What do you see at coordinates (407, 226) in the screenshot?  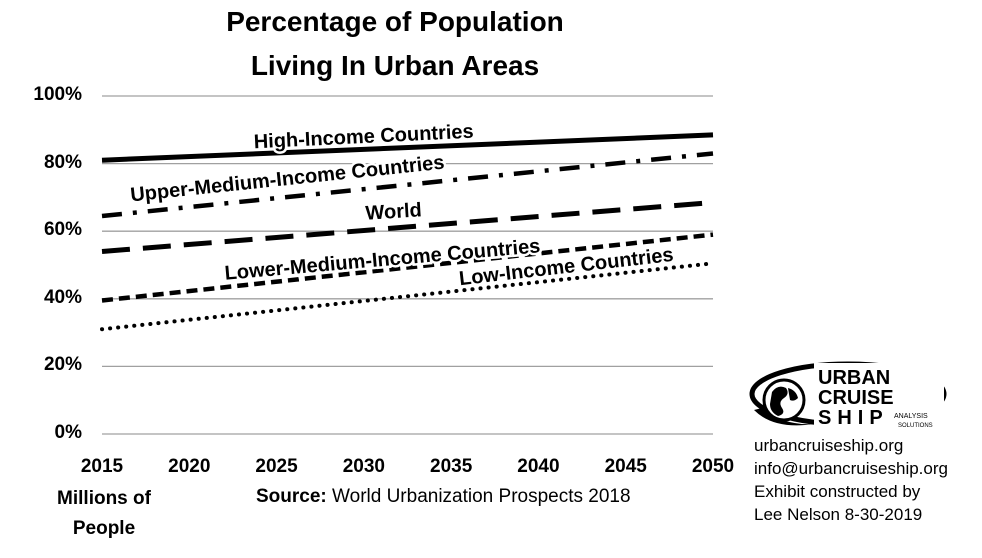 I see `series-line-world` at bounding box center [407, 226].